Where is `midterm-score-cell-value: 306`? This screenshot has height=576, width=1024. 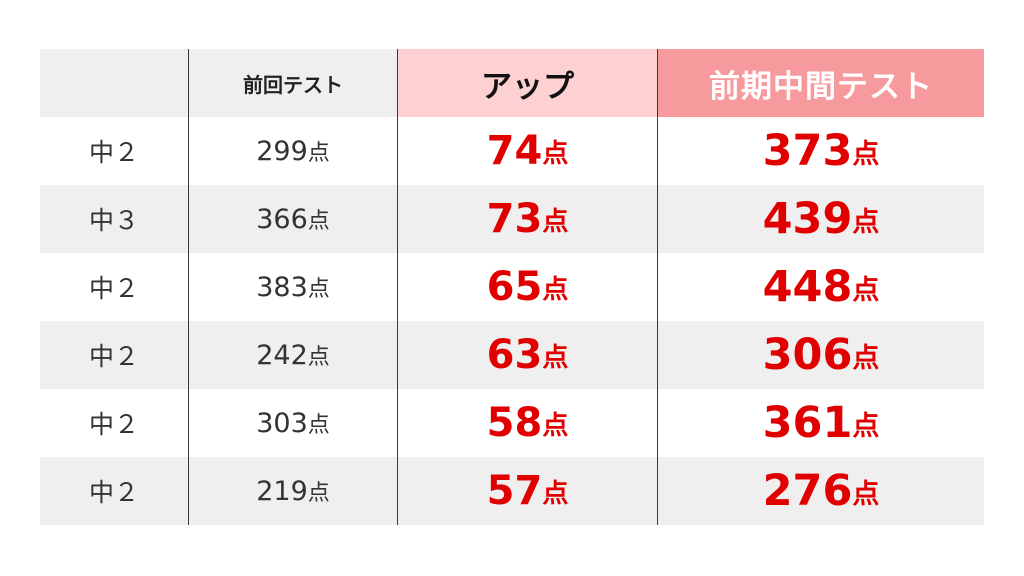 midterm-score-cell-value: 306 is located at coordinates (807, 355).